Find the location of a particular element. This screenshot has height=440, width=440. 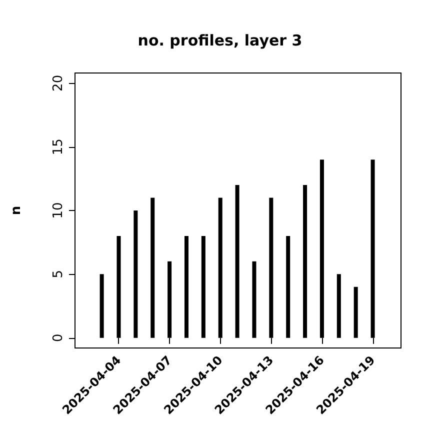

y-axis-title: n is located at coordinates (16, 211).